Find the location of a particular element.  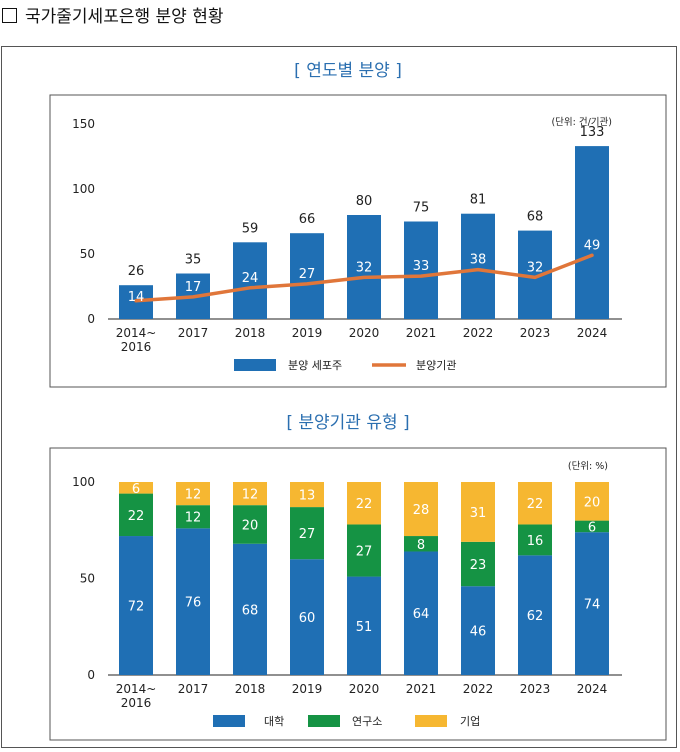

chart1-line-value: 49 is located at coordinates (592, 245).